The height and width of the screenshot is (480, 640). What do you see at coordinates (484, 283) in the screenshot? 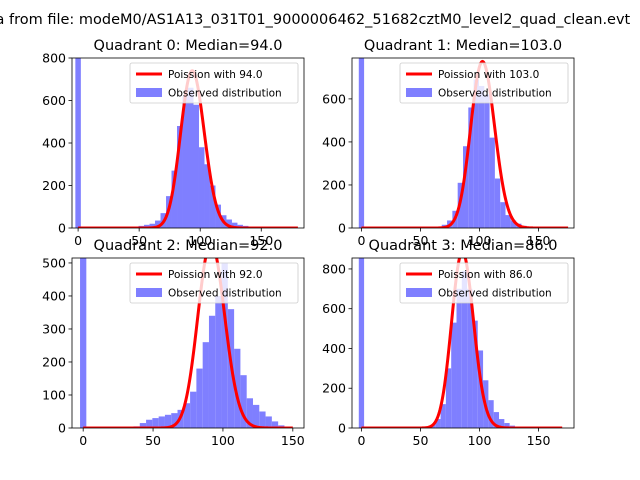
I see `legend: Poission with 86.0 Observed distribution` at bounding box center [484, 283].